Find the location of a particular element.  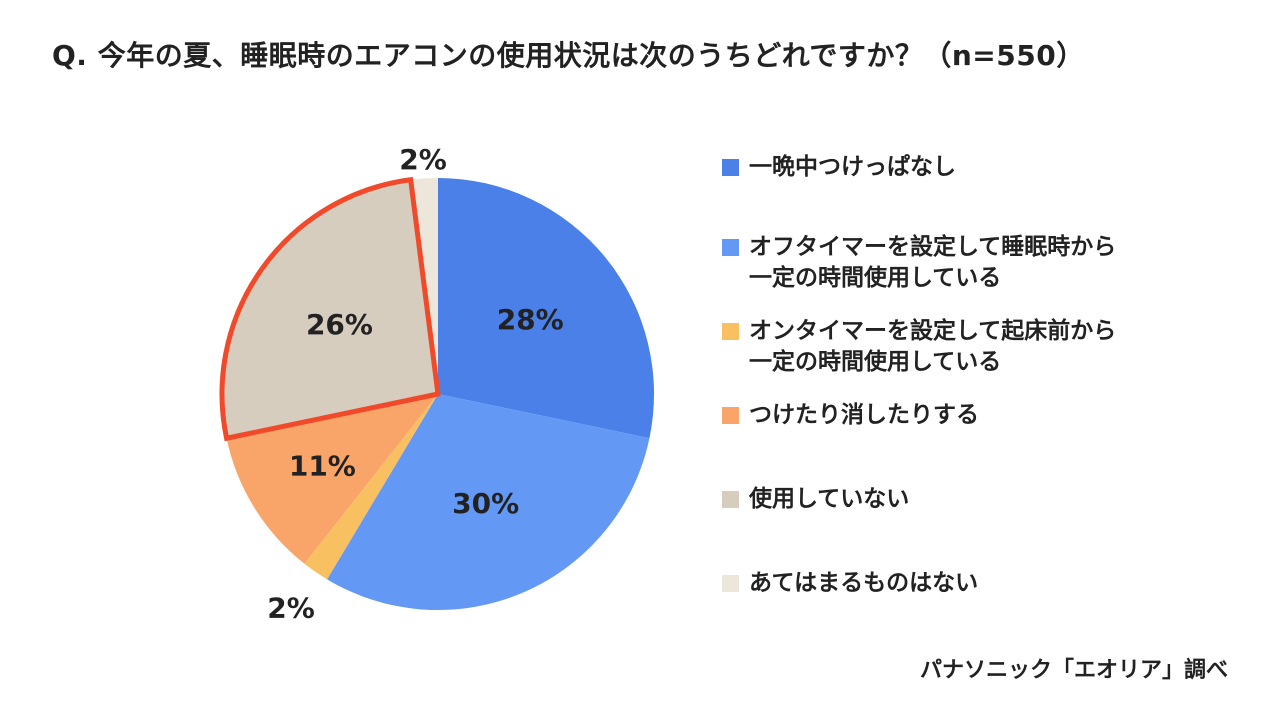

pie-slice-on-off is located at coordinates (332, 479).